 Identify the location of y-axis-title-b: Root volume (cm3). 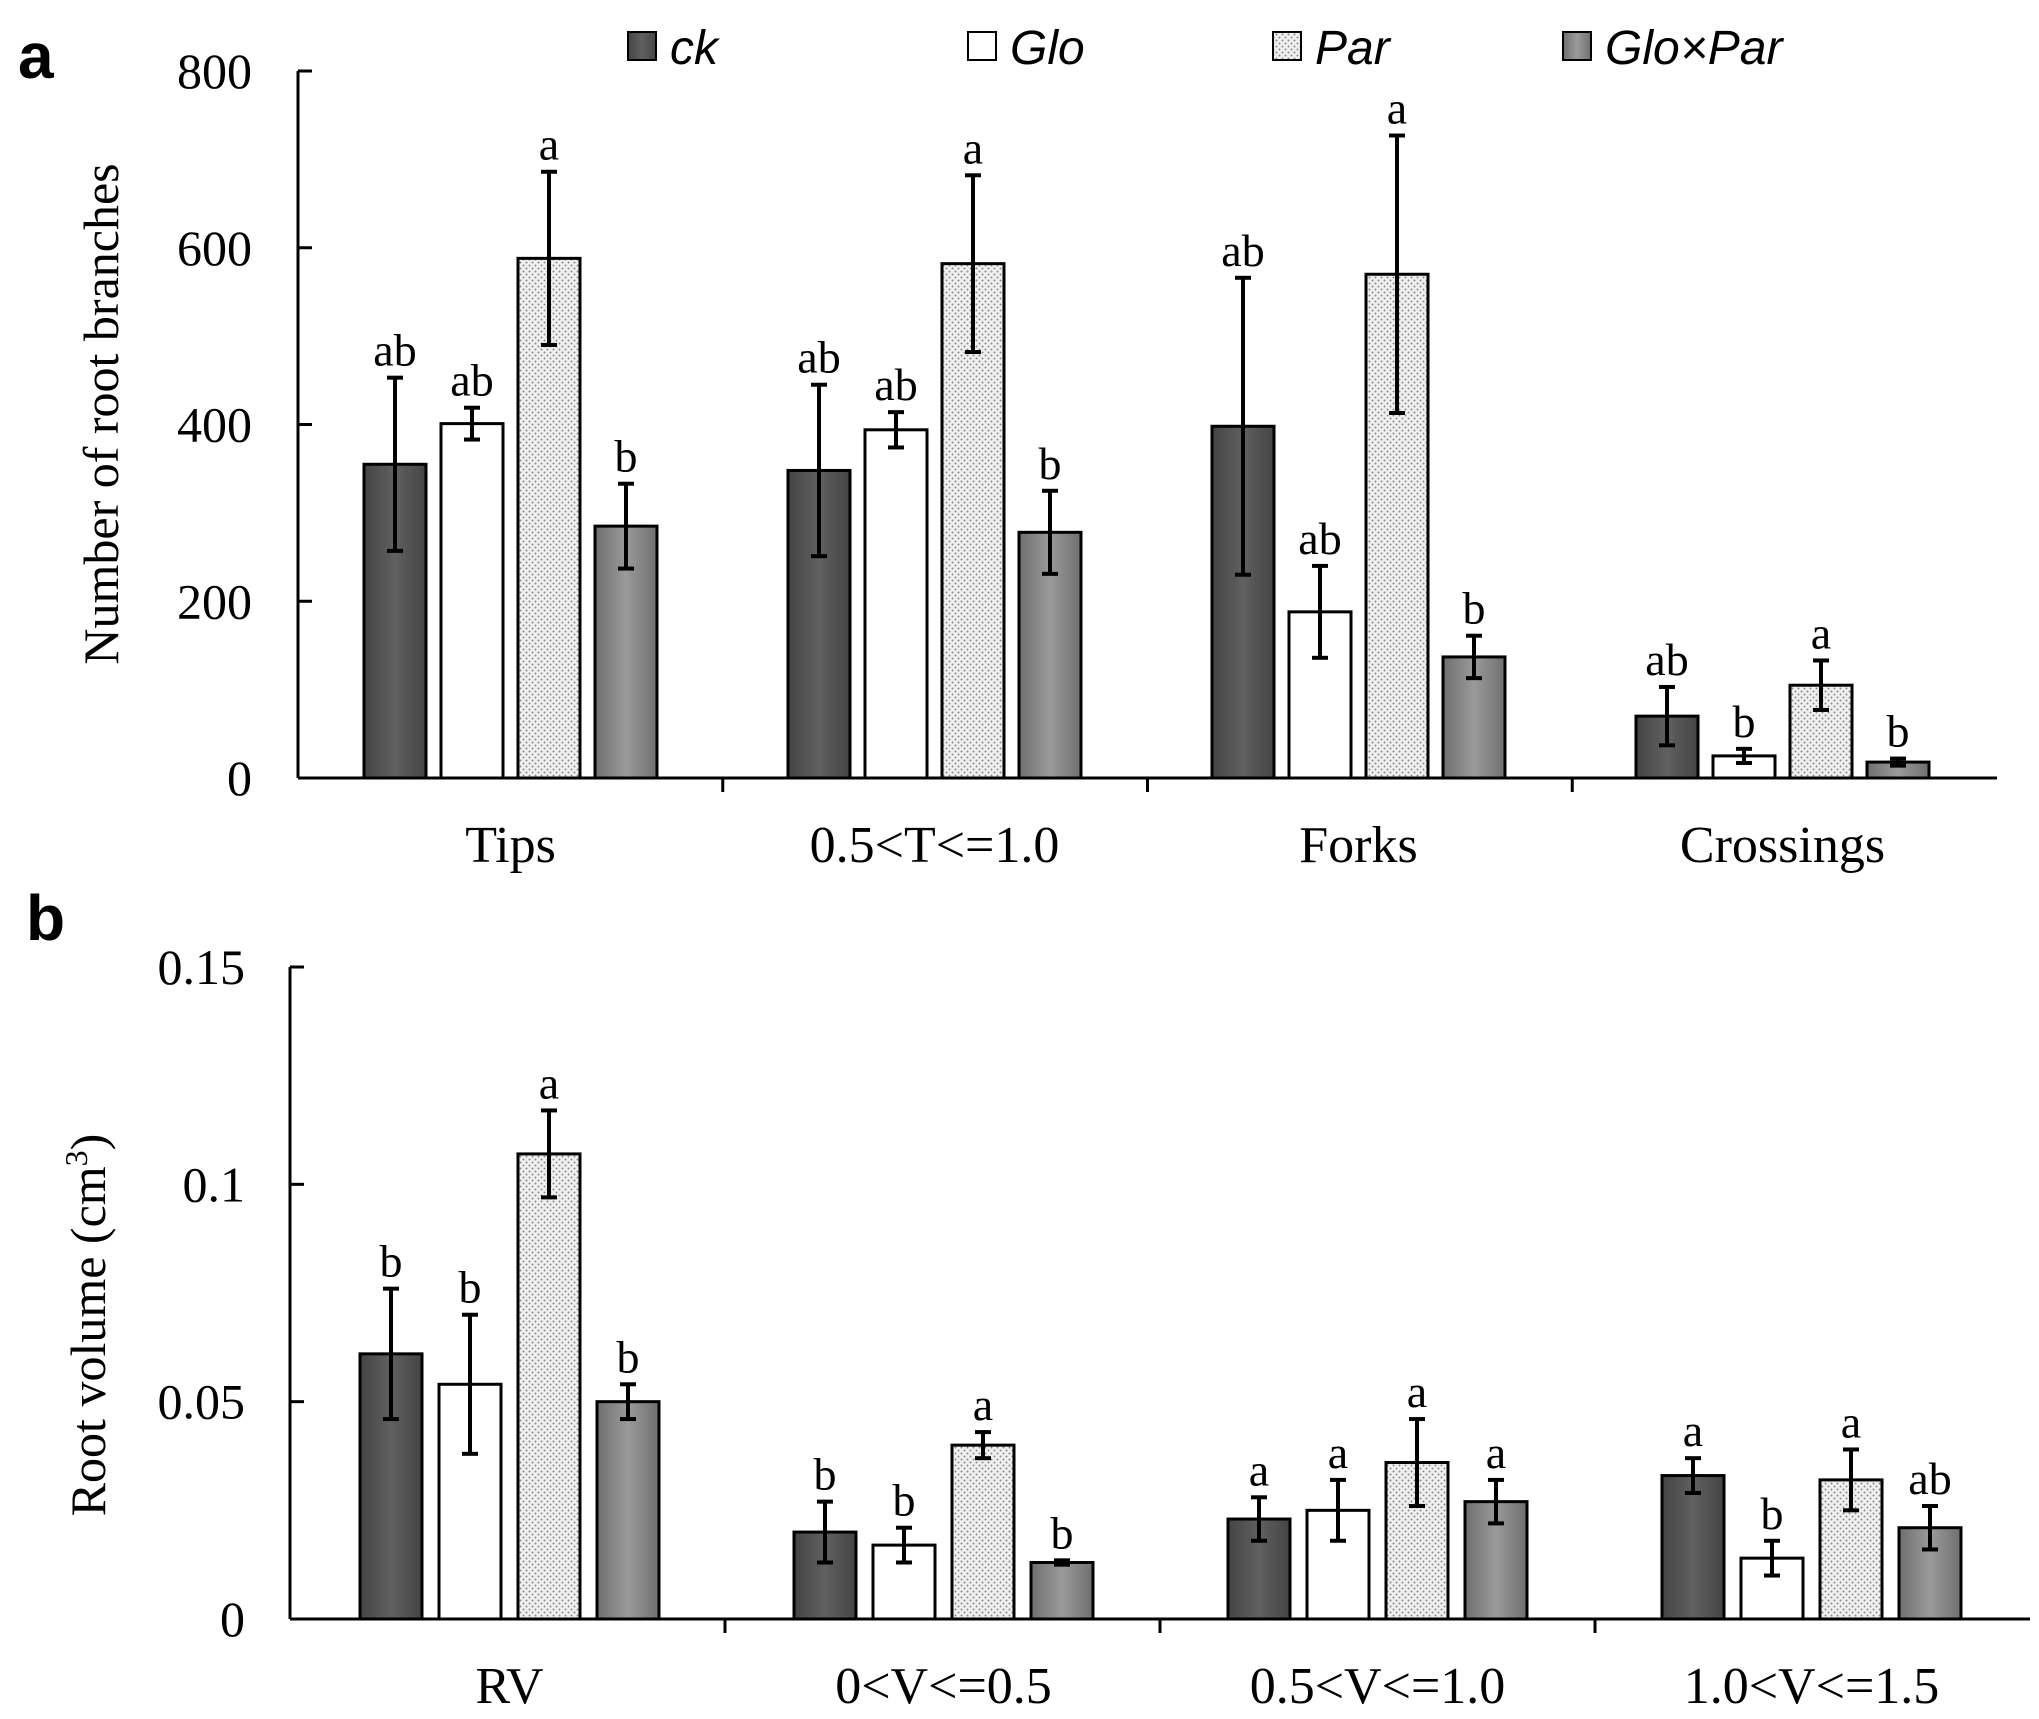
(87, 1325).